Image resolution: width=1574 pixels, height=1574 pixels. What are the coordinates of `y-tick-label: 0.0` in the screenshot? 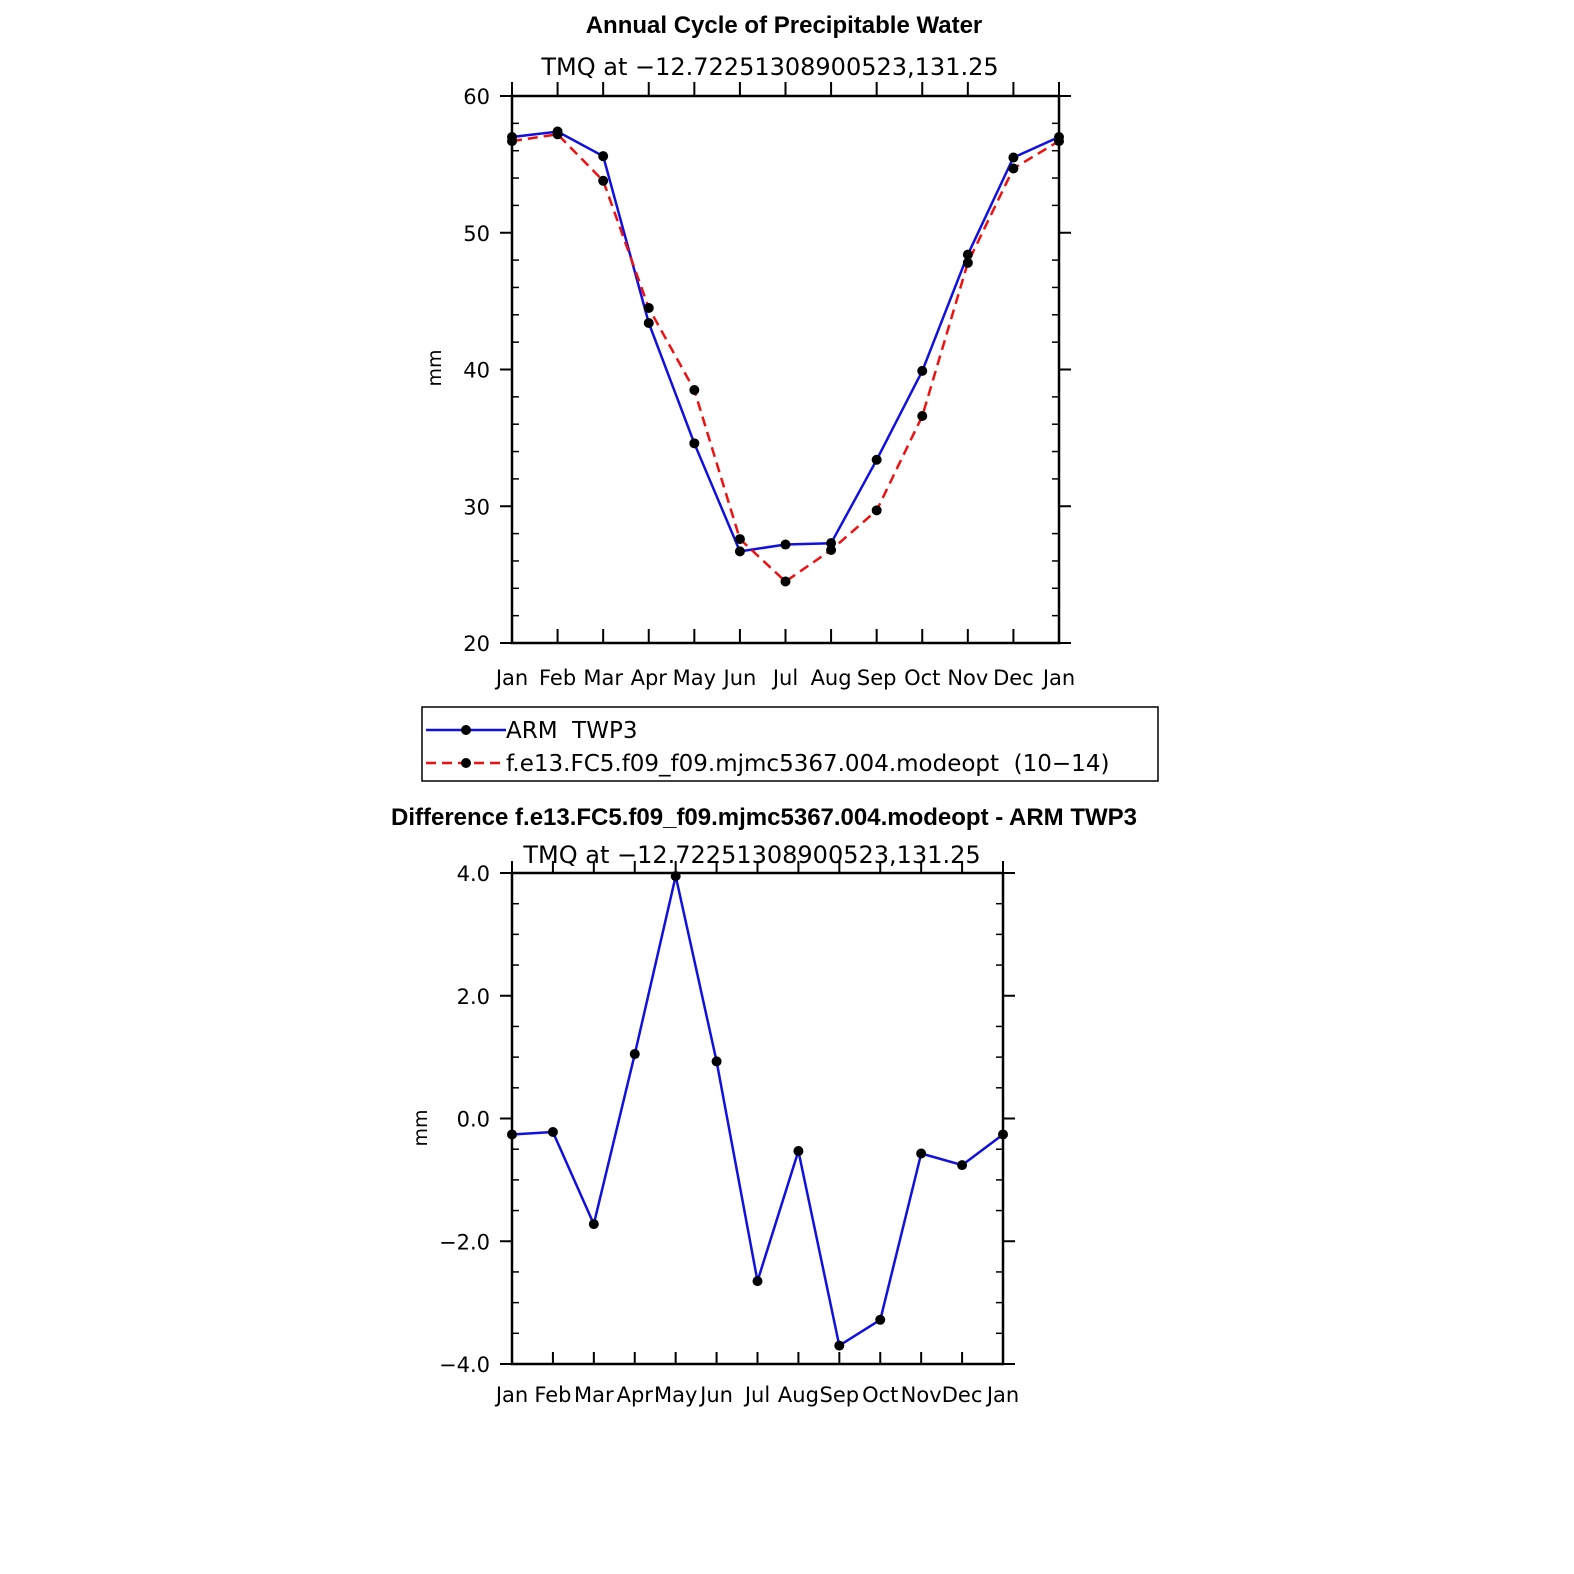 It's located at (473, 1120).